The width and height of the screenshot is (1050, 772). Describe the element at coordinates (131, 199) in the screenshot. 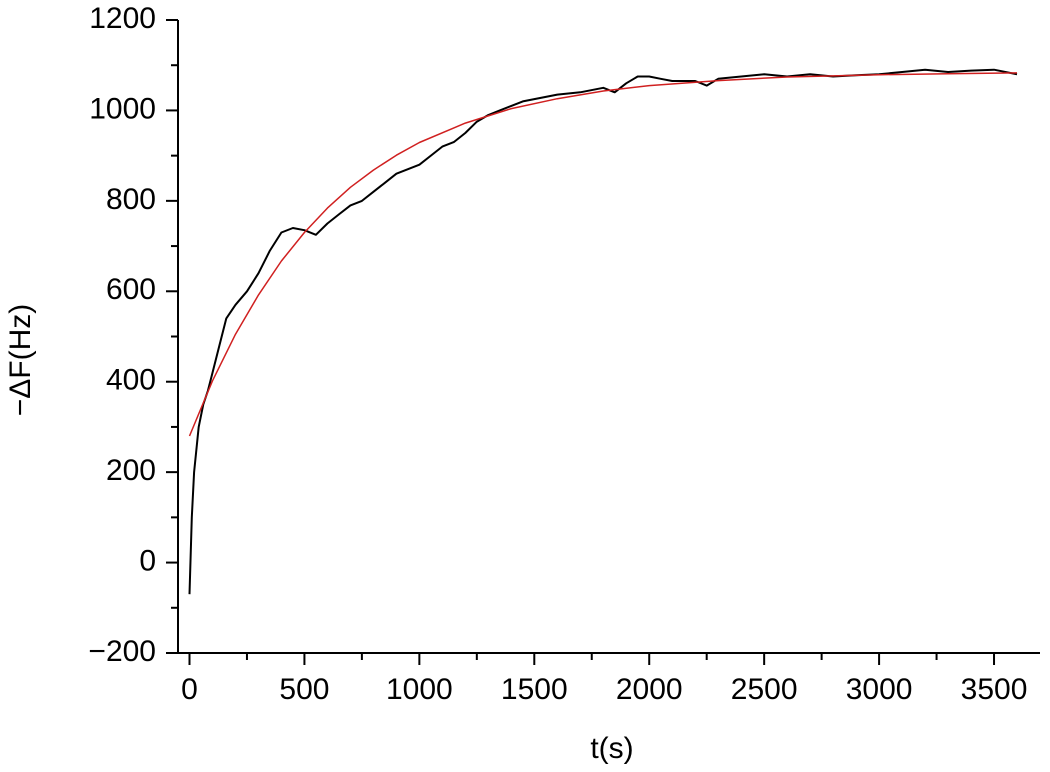

I see `y-tick-label: 800` at that location.